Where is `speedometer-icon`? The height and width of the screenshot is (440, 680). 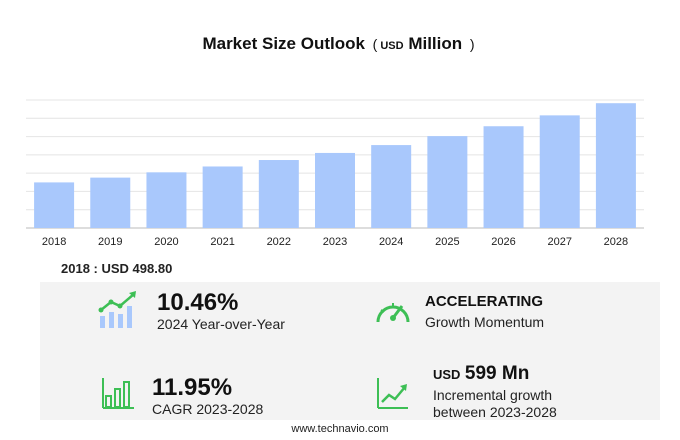 speedometer-icon is located at coordinates (393, 313).